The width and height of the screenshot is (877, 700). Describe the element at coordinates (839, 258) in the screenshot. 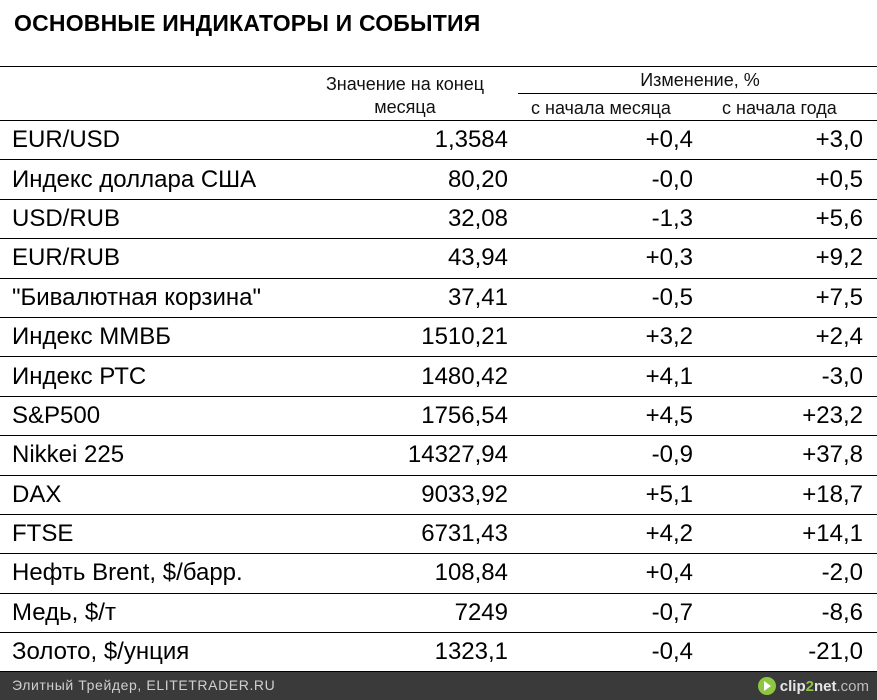

I see `change-since-year: +9,2` at that location.